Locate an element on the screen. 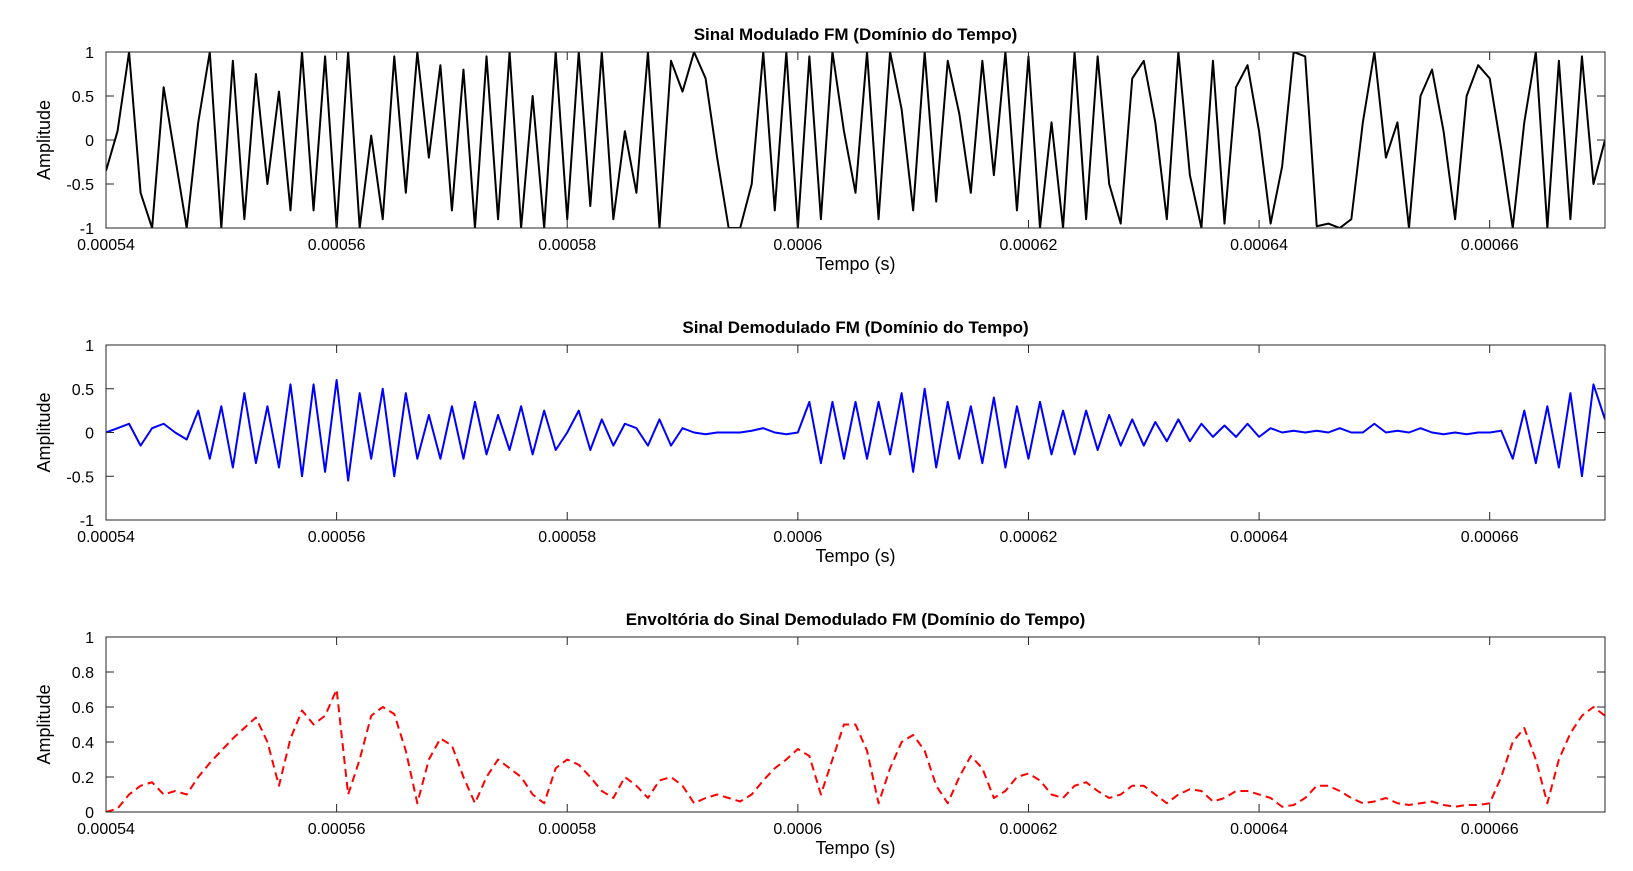 The height and width of the screenshot is (871, 1633). y-tick-label: 0.8 is located at coordinates (83, 673).